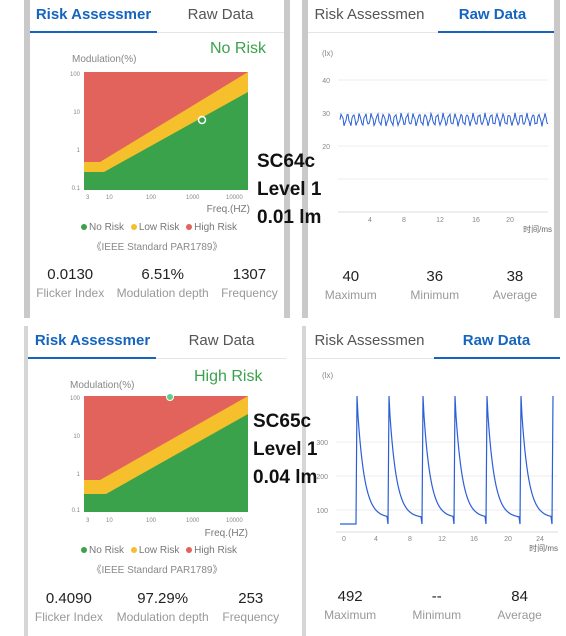 This screenshot has height=636, width=566. I want to click on y-tick: 200, so click(322, 477).